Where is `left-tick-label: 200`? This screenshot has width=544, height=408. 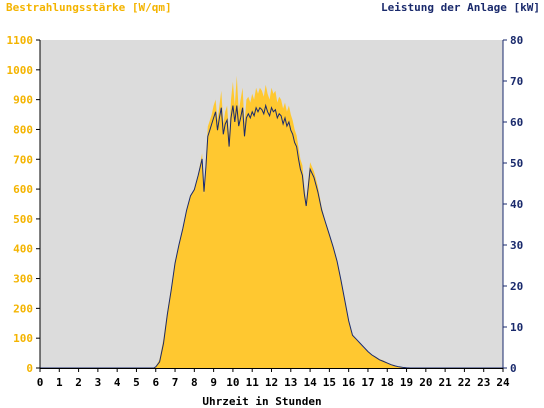
left-tick-label: 200 is located at coordinates (23, 308).